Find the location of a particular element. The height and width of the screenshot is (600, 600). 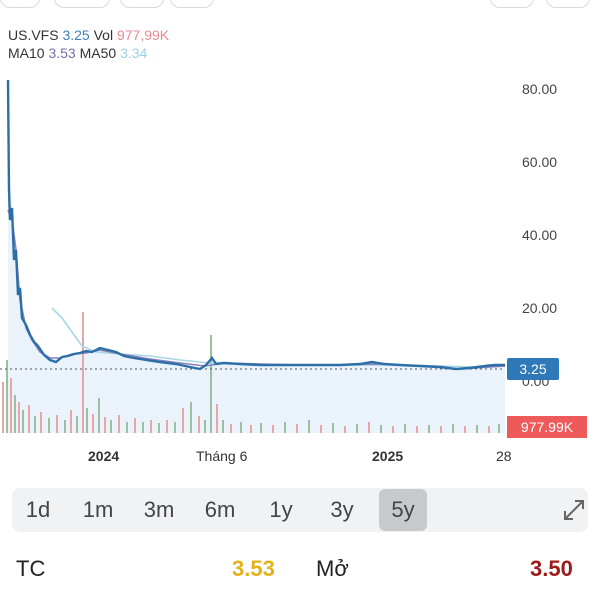

ma50-value: 3.34 is located at coordinates (134, 53).